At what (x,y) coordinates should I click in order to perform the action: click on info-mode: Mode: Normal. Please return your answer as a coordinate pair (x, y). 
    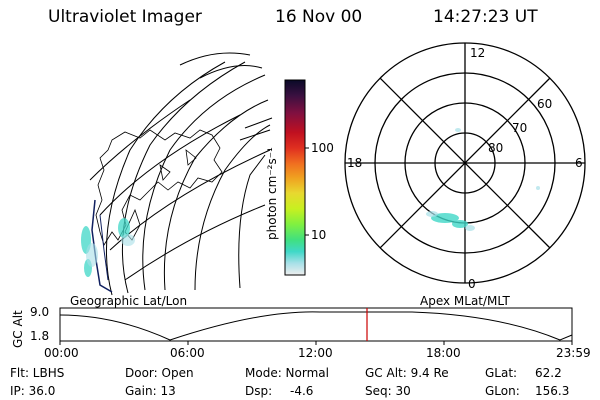
    Looking at the image, I should click on (287, 373).